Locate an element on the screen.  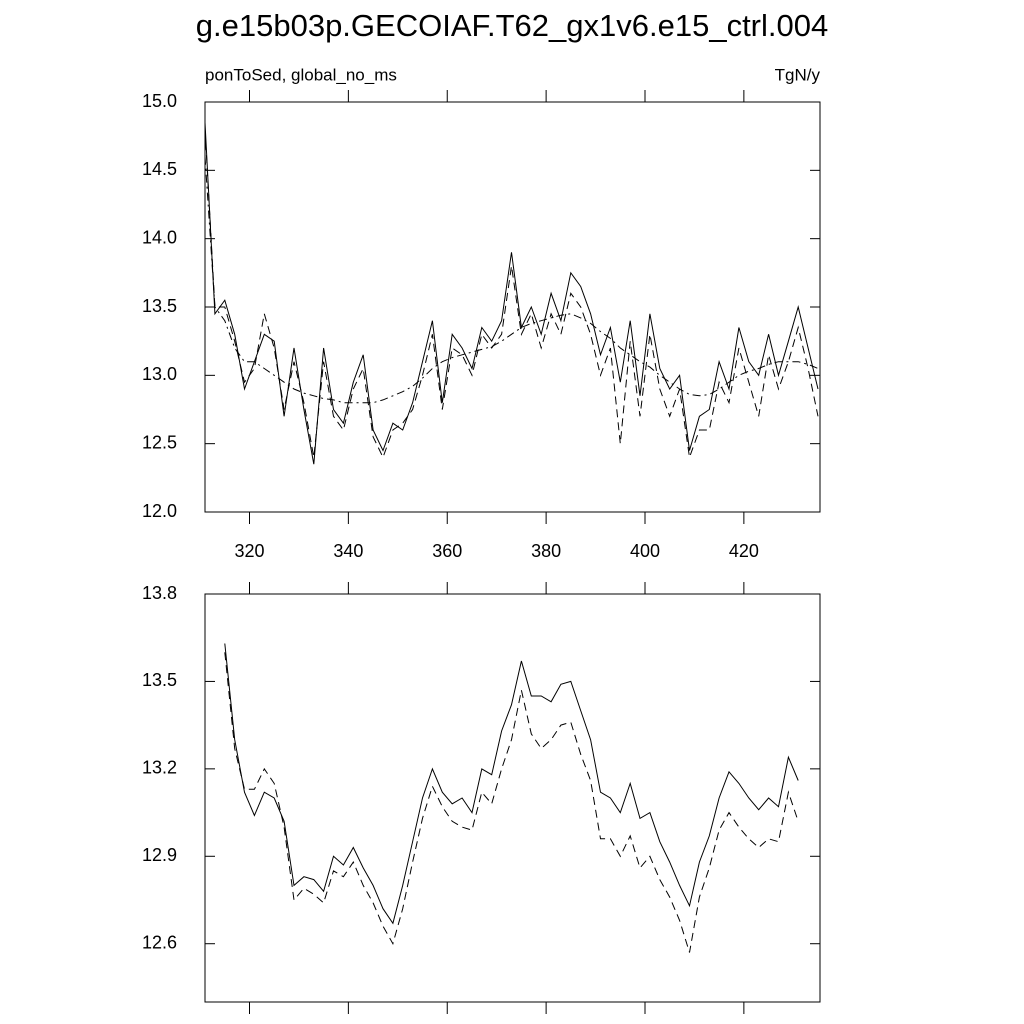
y-tick-label: 13.8 is located at coordinates (159, 593).